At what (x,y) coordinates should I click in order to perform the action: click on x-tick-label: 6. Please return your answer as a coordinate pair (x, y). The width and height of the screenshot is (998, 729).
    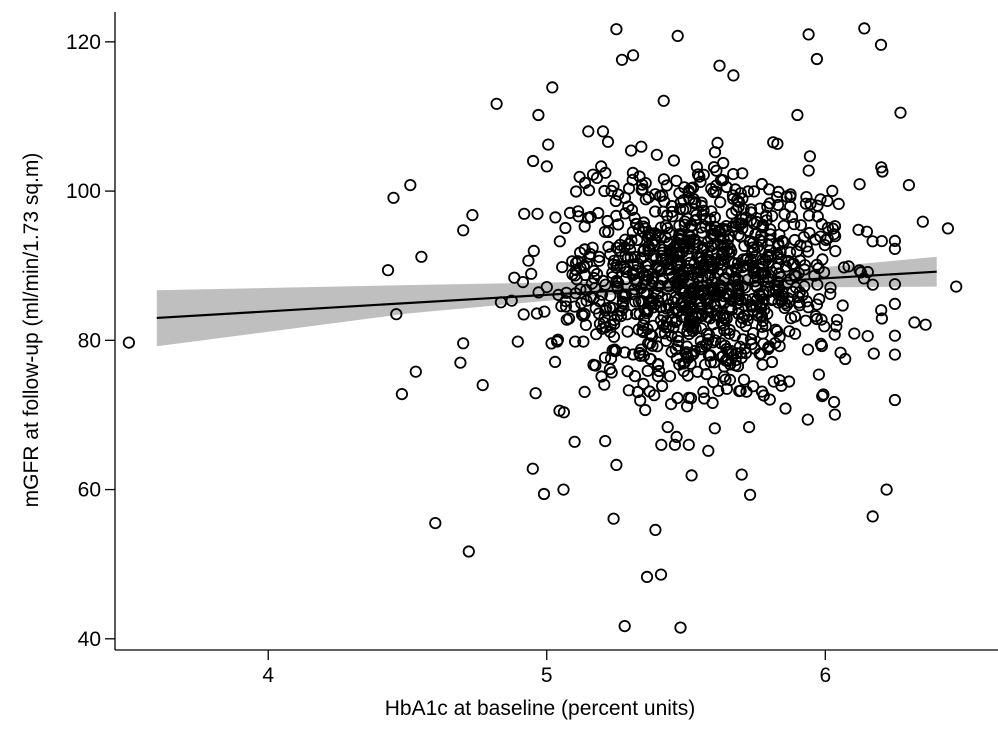
    Looking at the image, I should click on (825, 675).